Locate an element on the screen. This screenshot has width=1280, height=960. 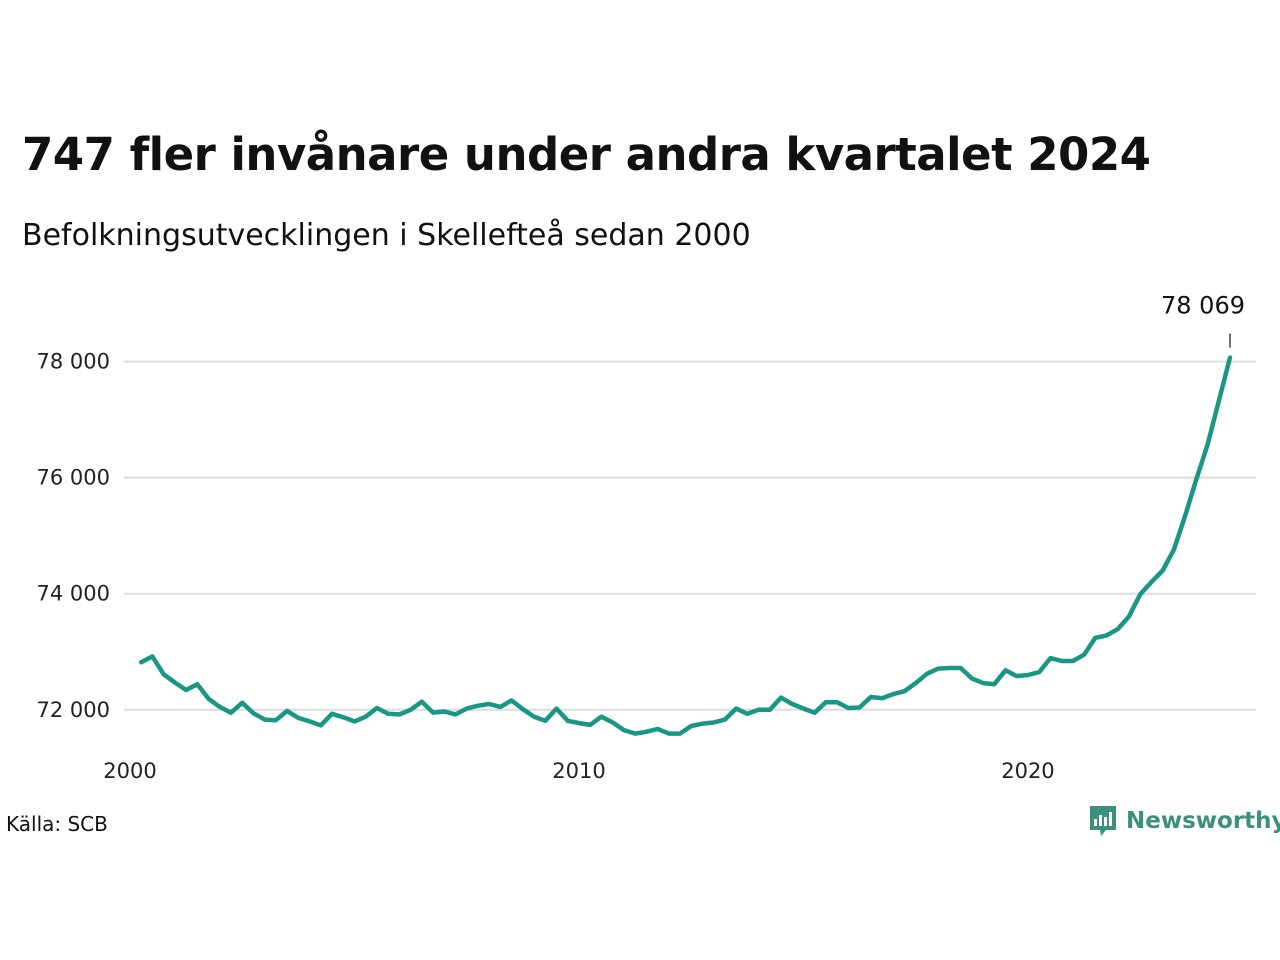
end-annotation: 78 069 is located at coordinates (1203, 320).